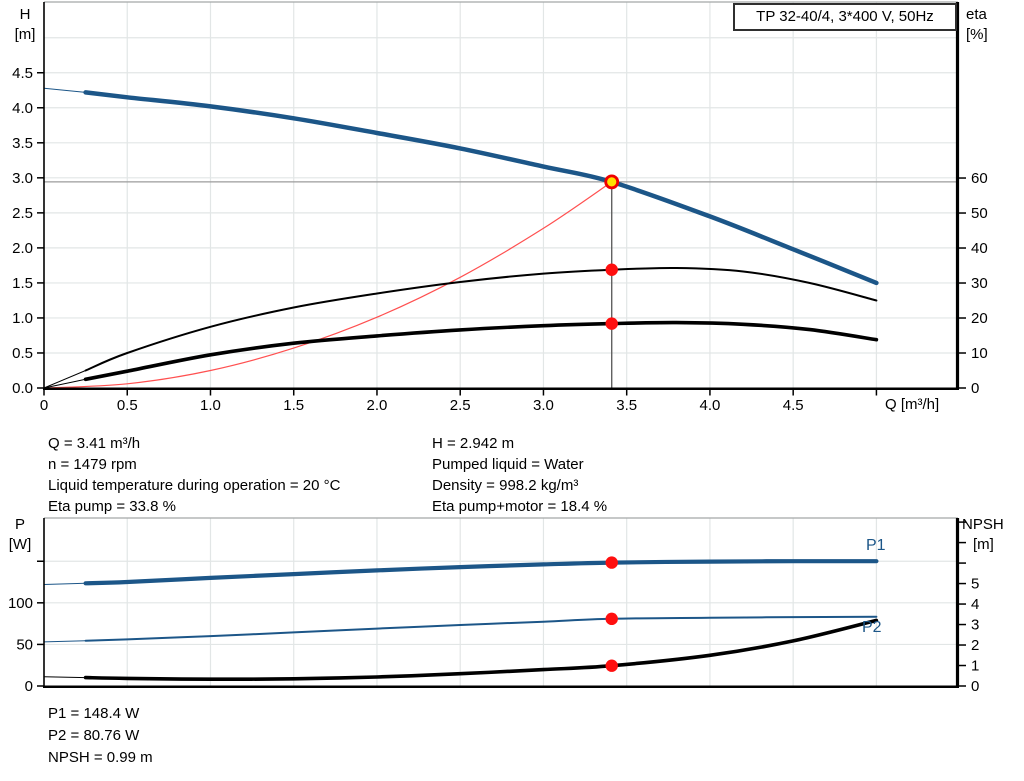 This screenshot has height=781, width=1024. What do you see at coordinates (983, 524) in the screenshot?
I see `npsh-axis-title-symbol: NPSH` at bounding box center [983, 524].